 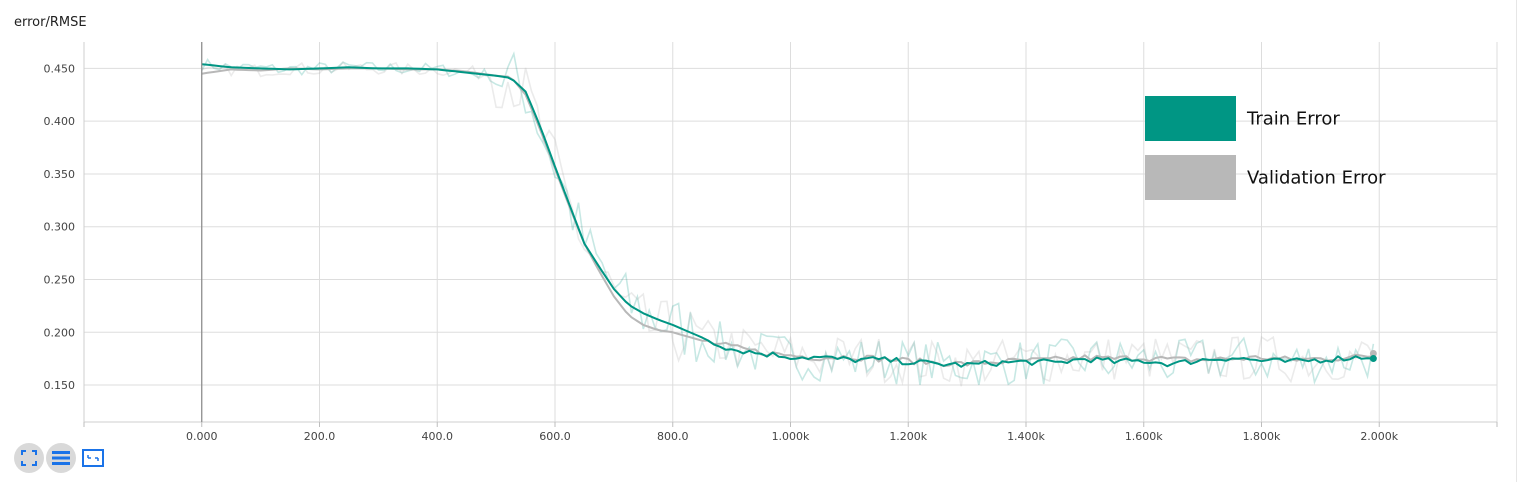 I want to click on toggle-log-scale-button, so click(x=61, y=458).